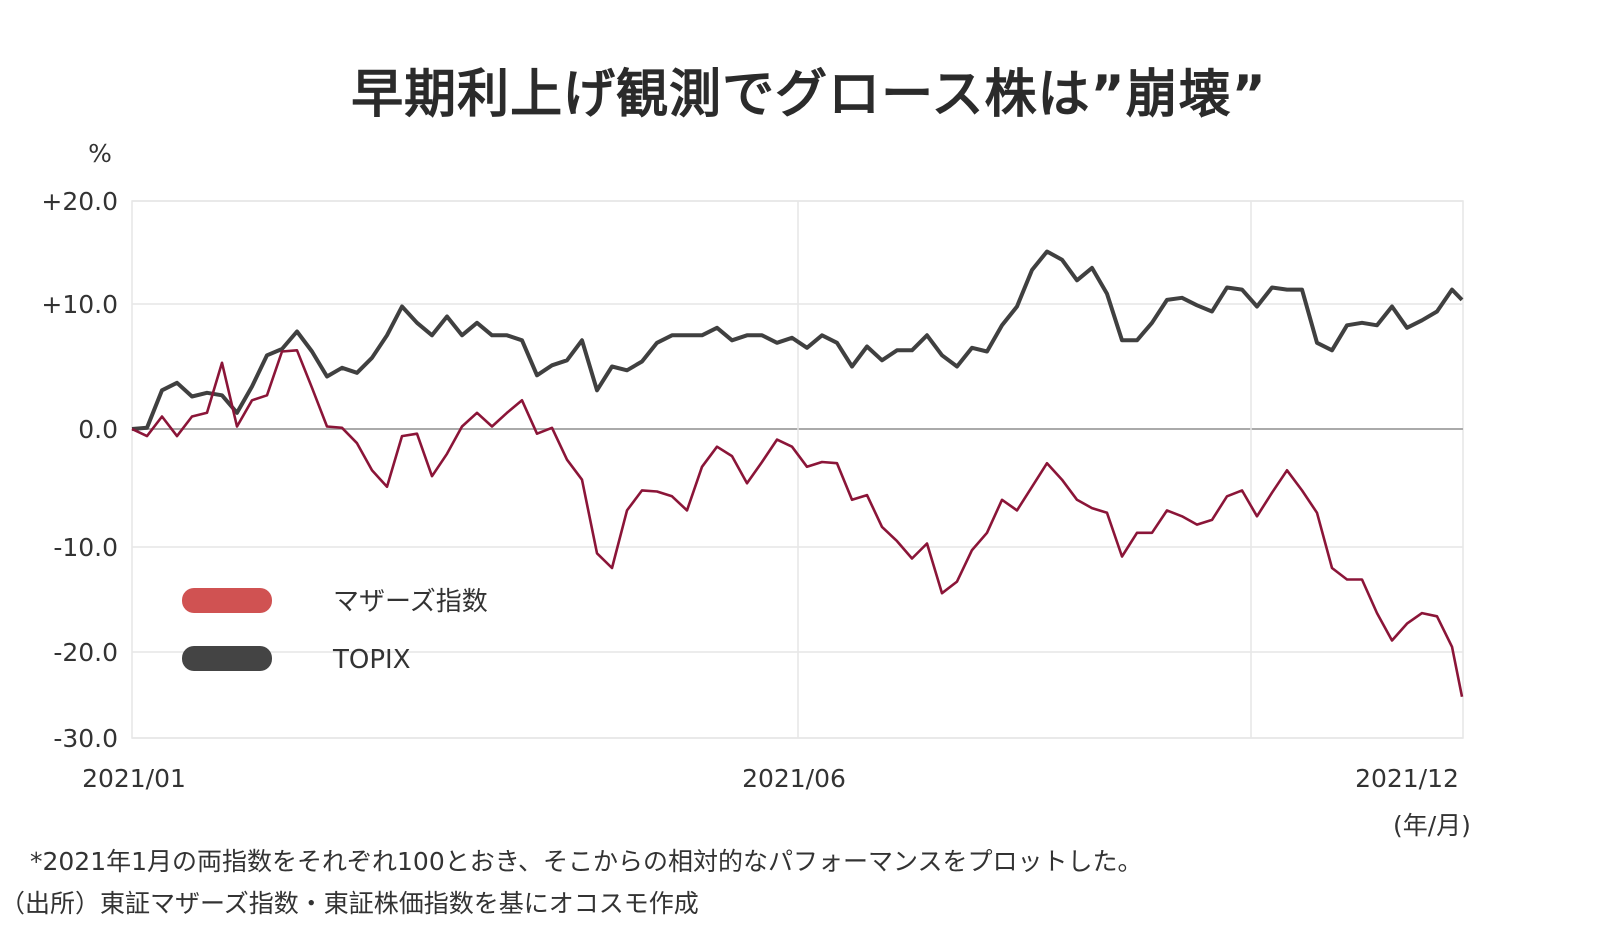 Image resolution: width=1618 pixels, height=933 pixels. Describe the element at coordinates (79, 201) in the screenshot. I see `y-tick-label: +20.0` at that location.